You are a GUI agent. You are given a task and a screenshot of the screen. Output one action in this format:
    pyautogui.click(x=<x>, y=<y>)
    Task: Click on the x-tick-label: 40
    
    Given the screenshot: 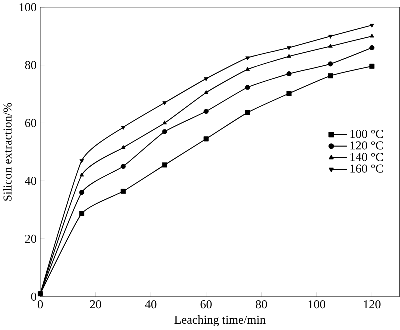 What is the action you would take?
    pyautogui.click(x=151, y=304)
    